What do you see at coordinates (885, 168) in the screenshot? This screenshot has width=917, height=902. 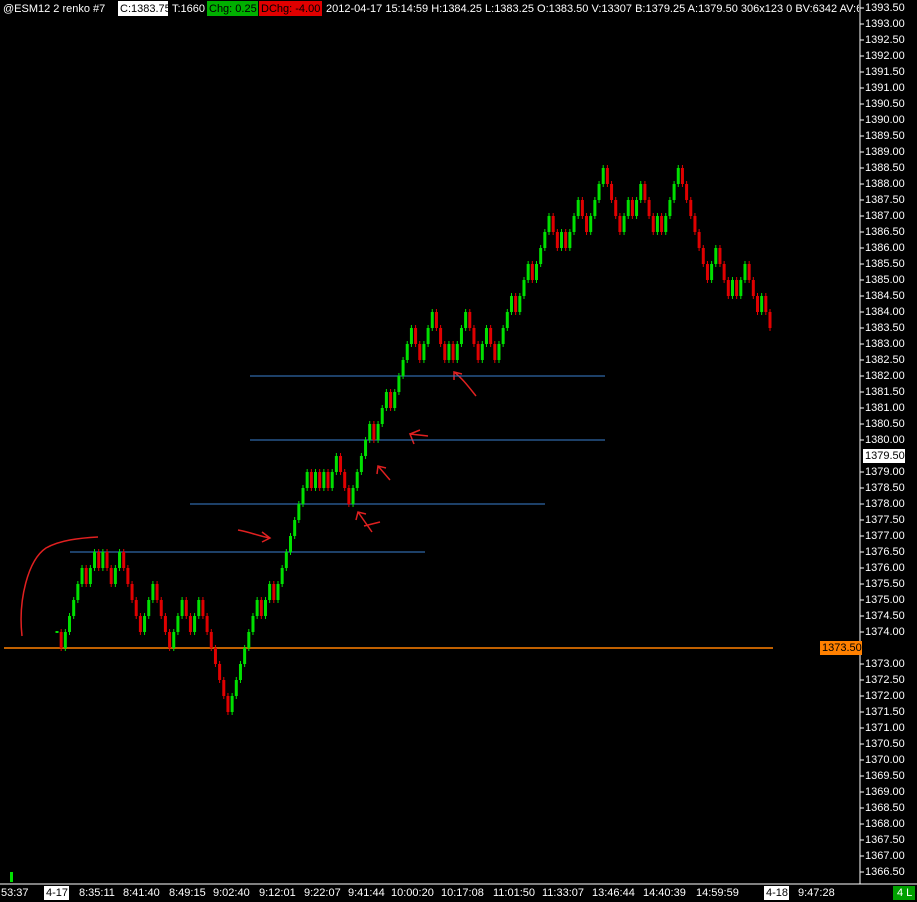 I see `y-tick-label: 1388.50` at bounding box center [885, 168].